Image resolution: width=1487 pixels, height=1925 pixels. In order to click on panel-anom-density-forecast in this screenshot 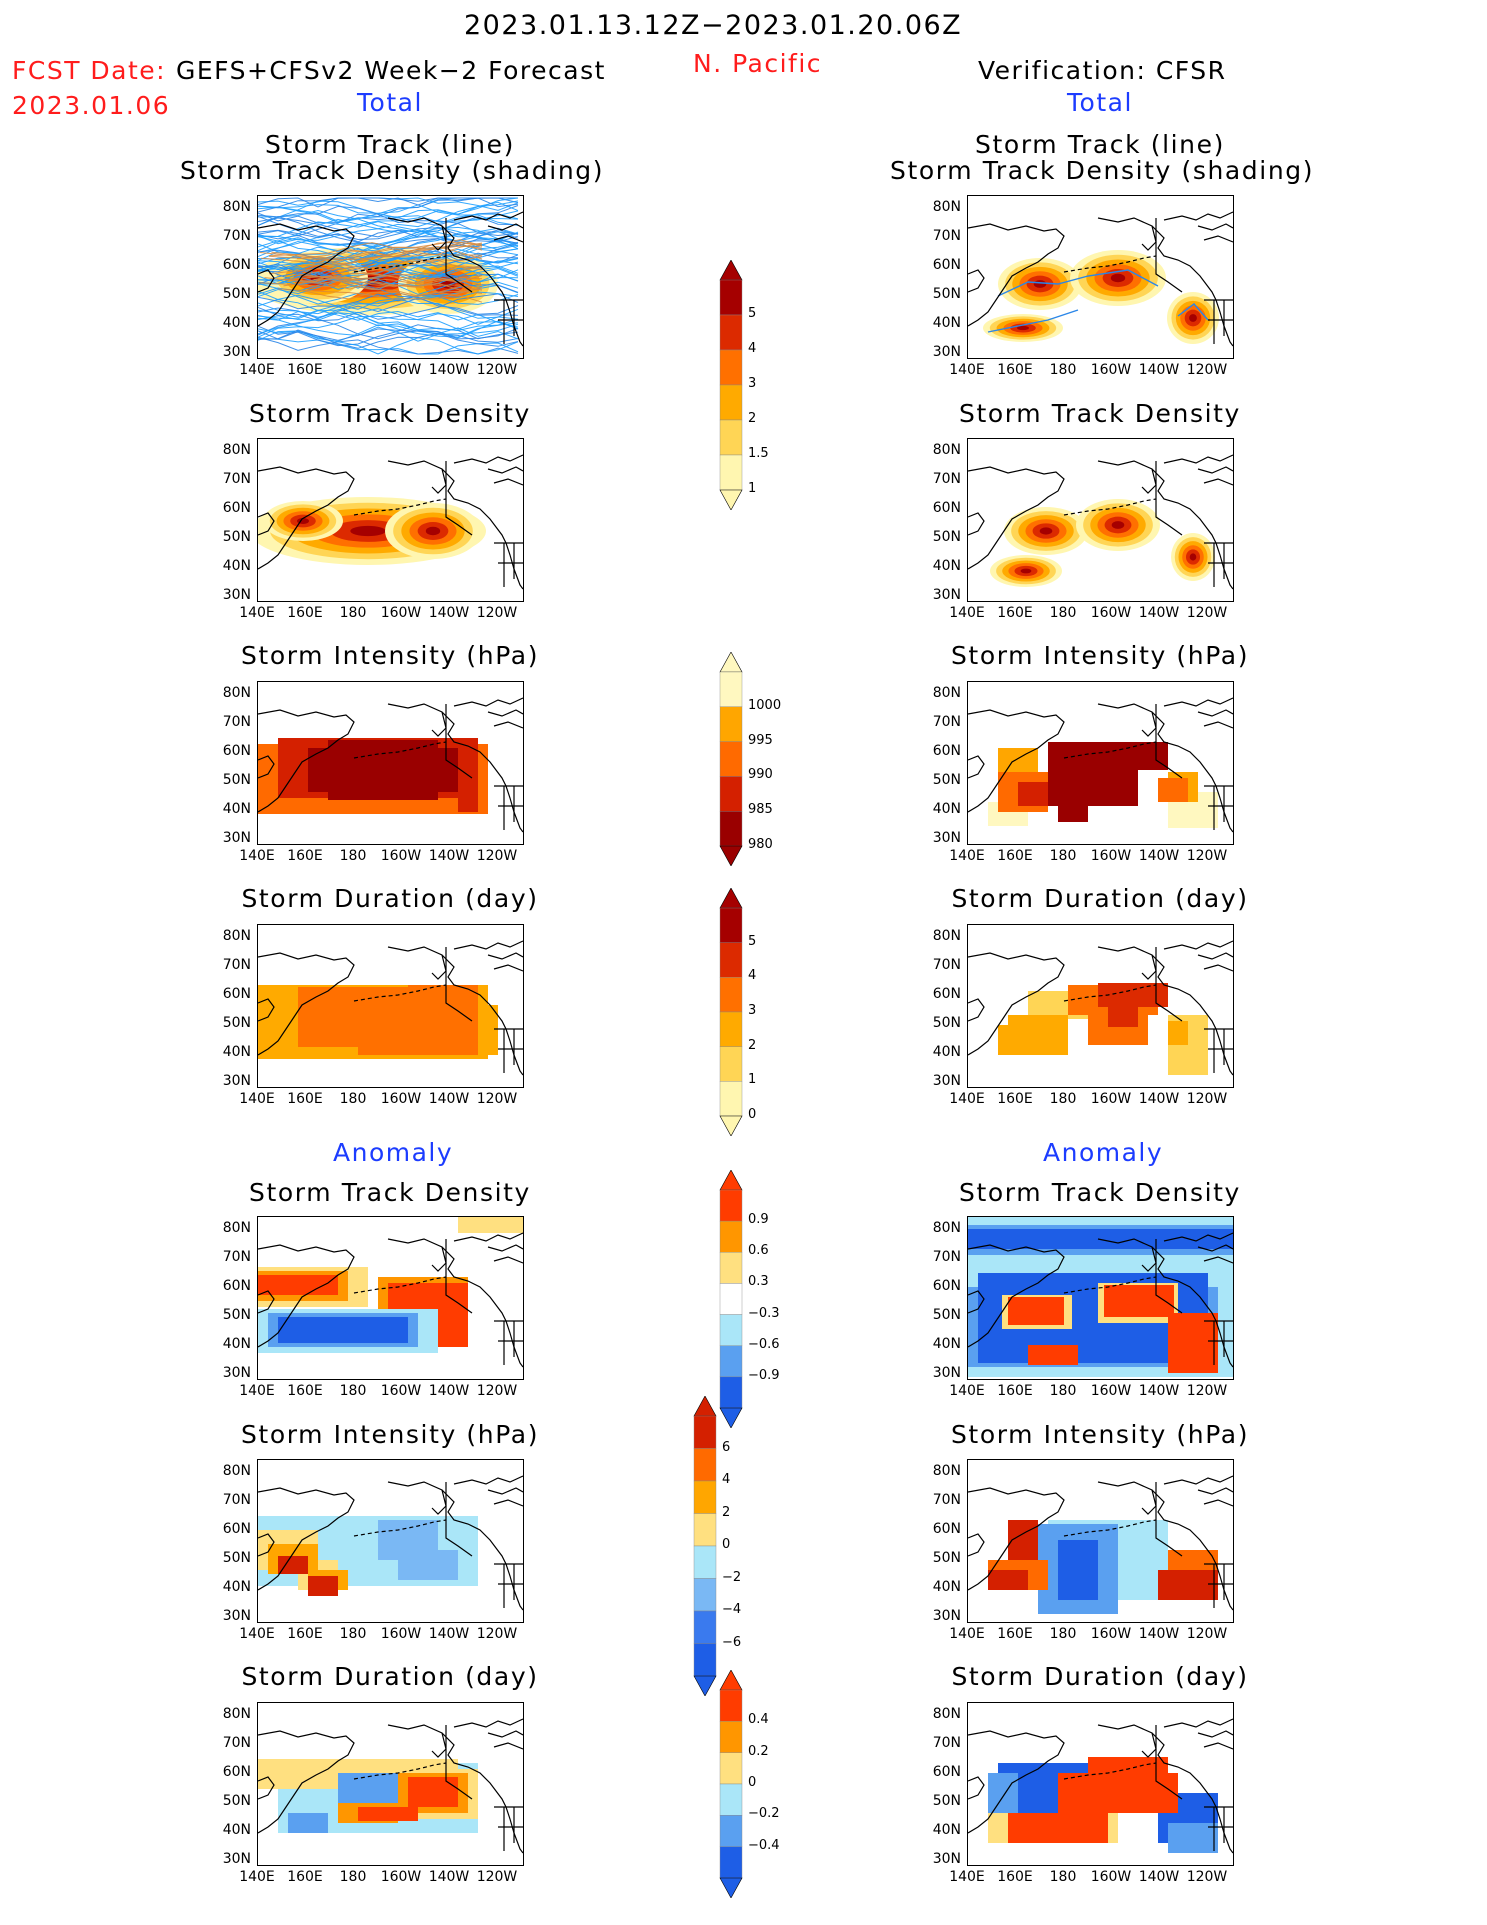, I will do `click(390, 1298)`.